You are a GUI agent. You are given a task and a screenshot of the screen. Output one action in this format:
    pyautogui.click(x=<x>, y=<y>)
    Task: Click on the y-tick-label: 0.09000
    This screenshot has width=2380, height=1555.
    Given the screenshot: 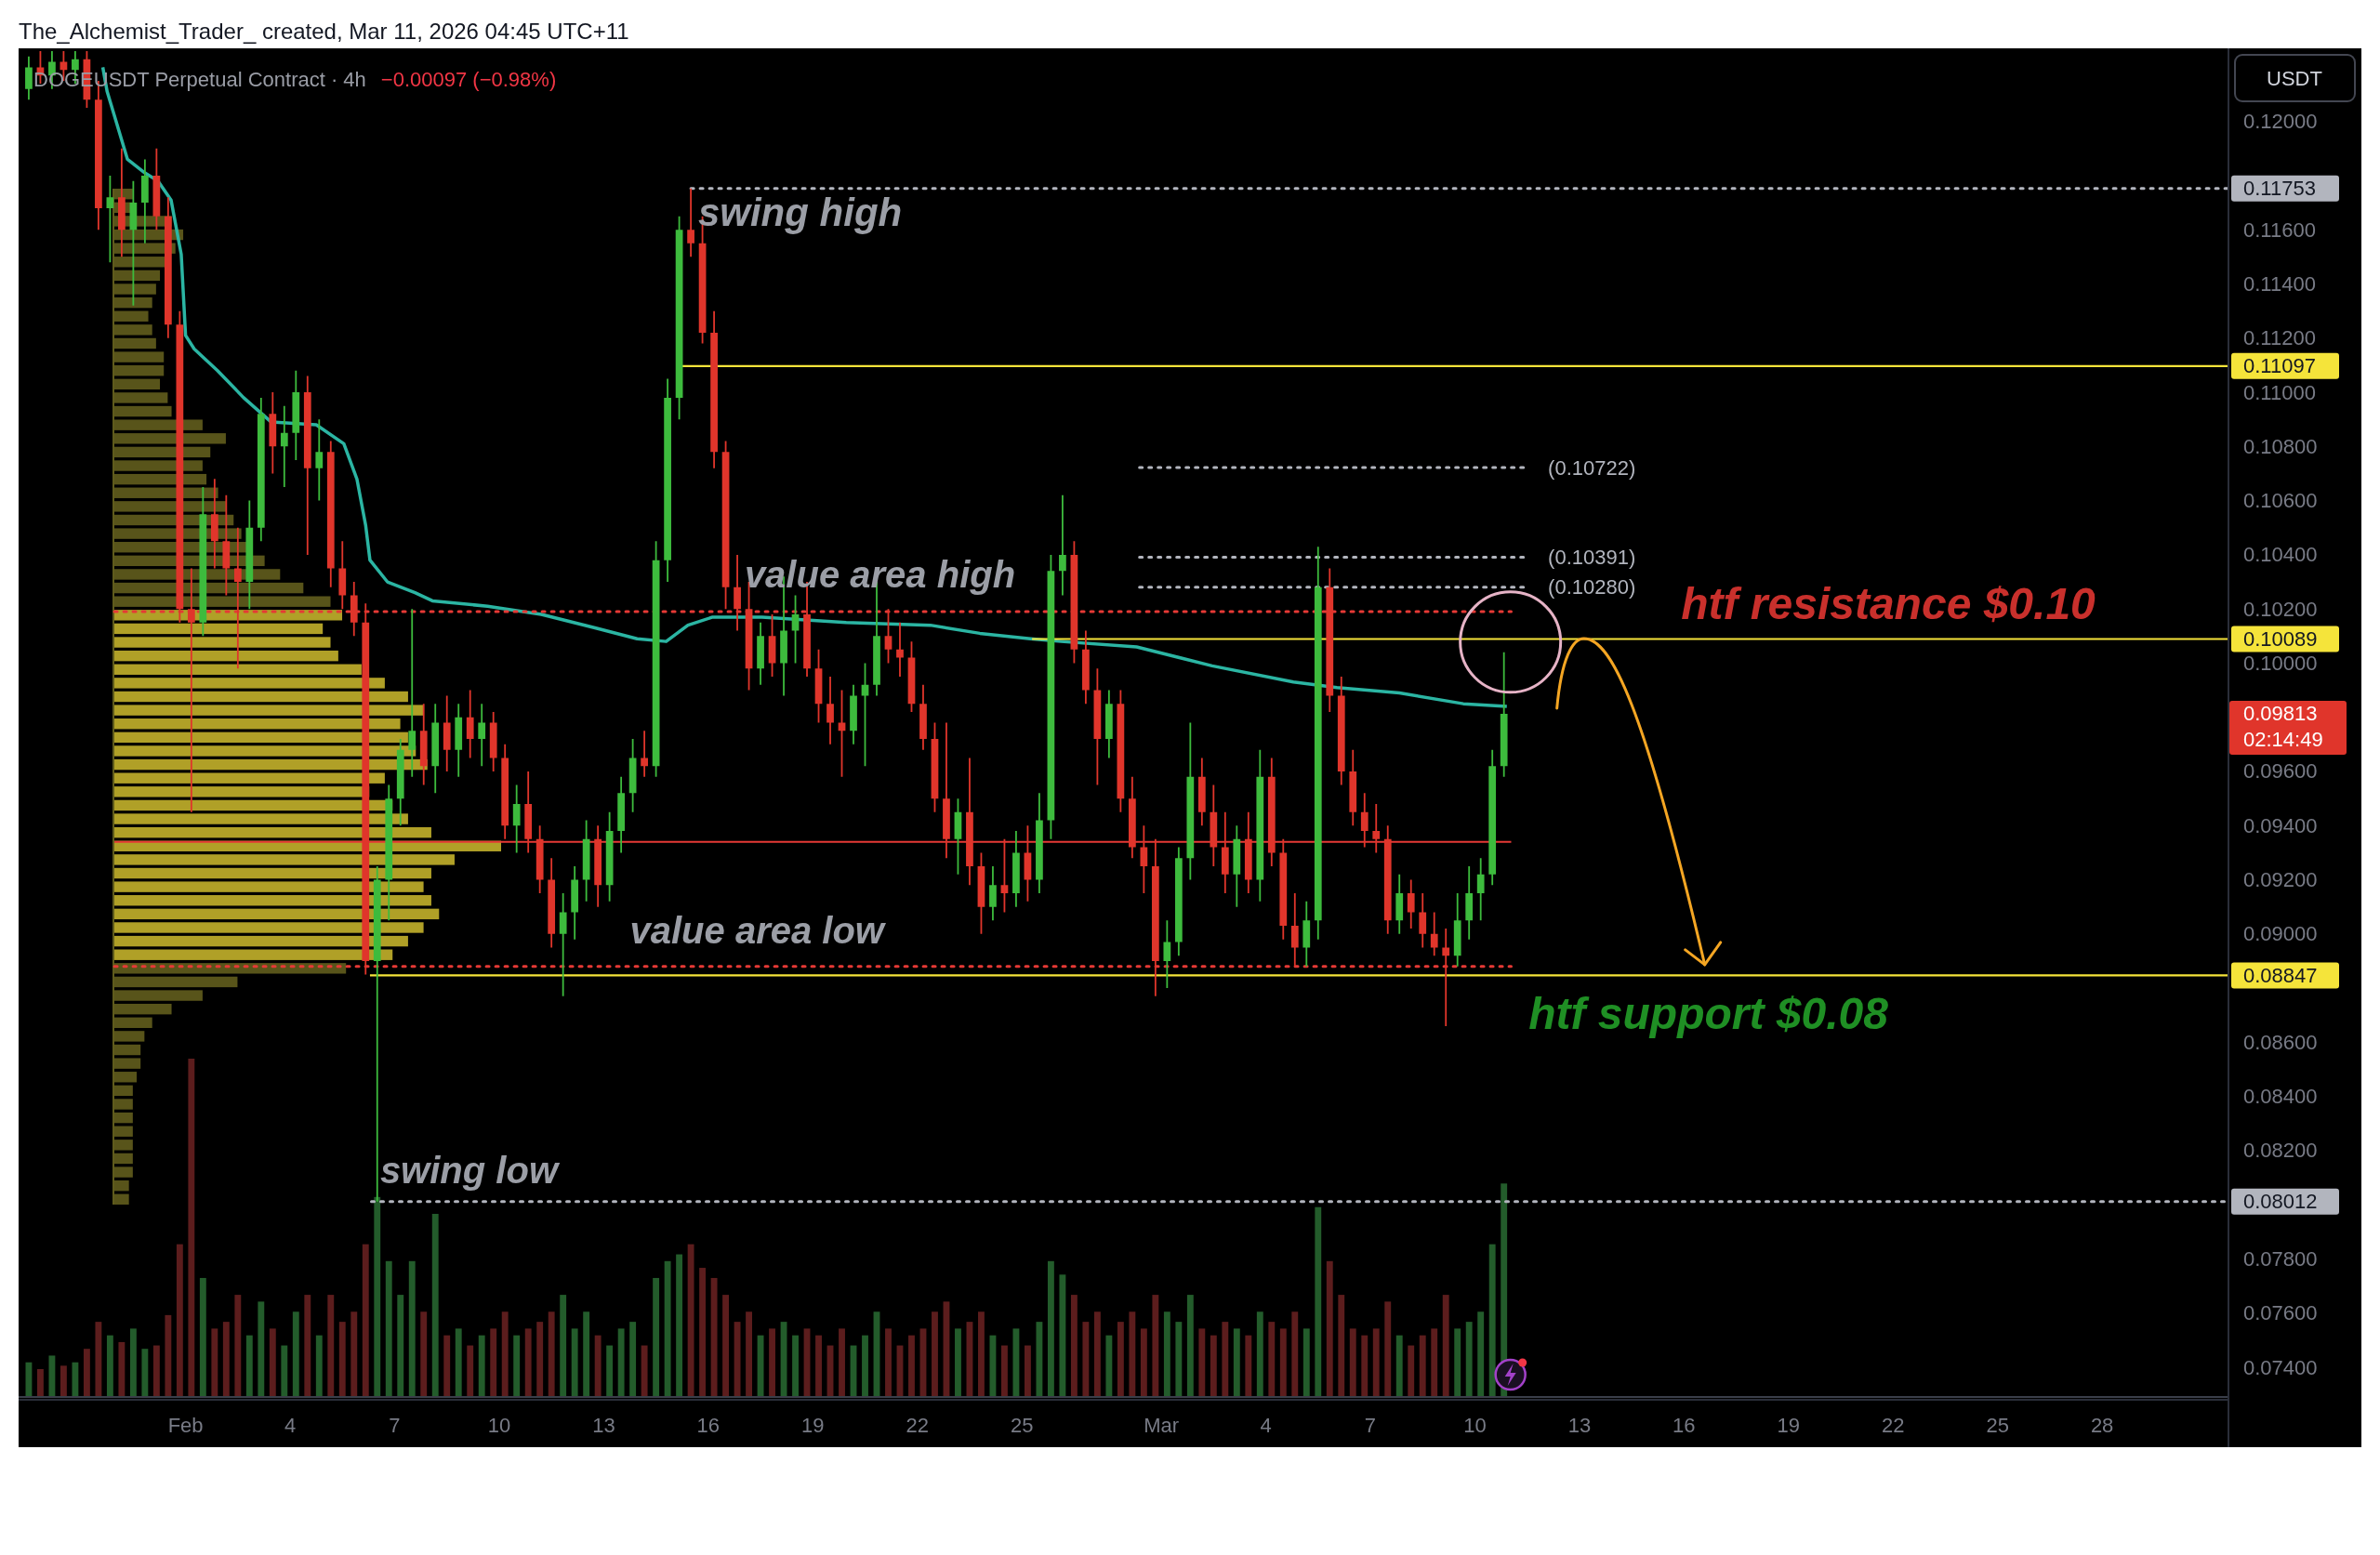 What is the action you would take?
    pyautogui.click(x=2280, y=934)
    